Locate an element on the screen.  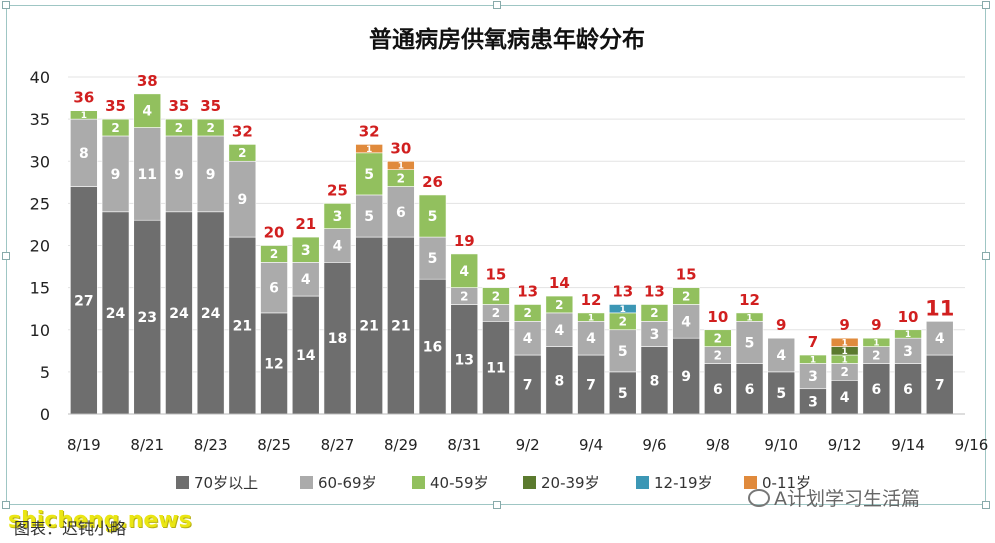
total-value-label: 10 is located at coordinates (717, 317).